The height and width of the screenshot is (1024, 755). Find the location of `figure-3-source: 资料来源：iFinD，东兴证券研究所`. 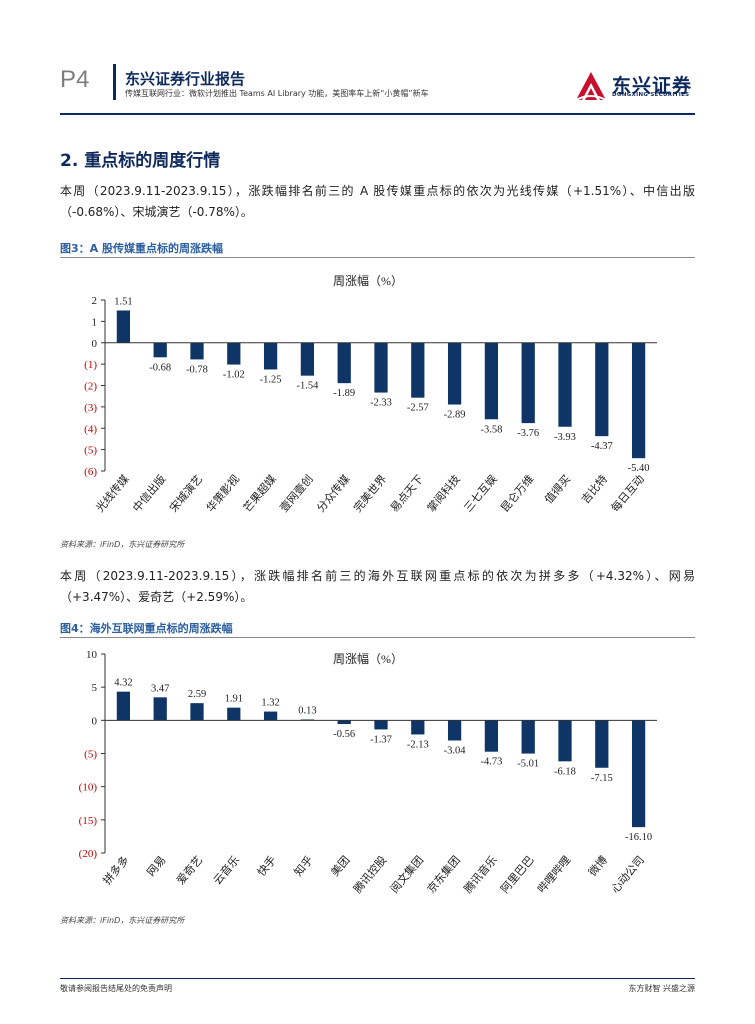

figure-3-source: 资料来源：iFinD，东兴证券研究所 is located at coordinates (122, 544).